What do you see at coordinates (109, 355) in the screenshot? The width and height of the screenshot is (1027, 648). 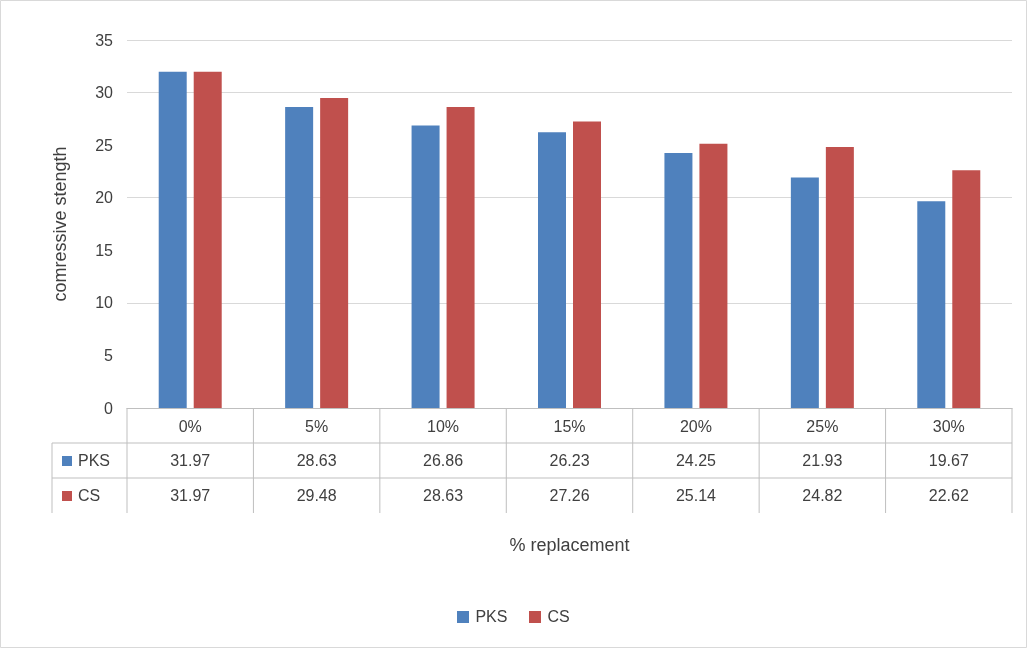 I see `y-tick-label: 5` at bounding box center [109, 355].